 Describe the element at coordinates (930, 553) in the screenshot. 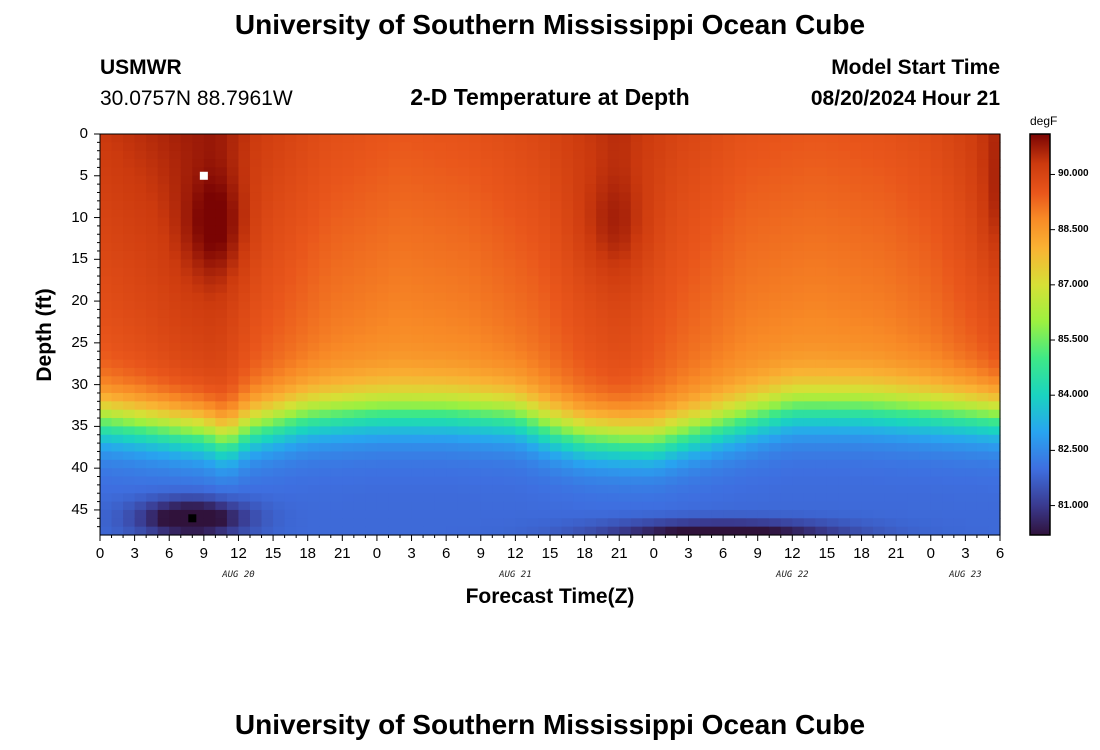

I see `x-tick-label: 0` at that location.